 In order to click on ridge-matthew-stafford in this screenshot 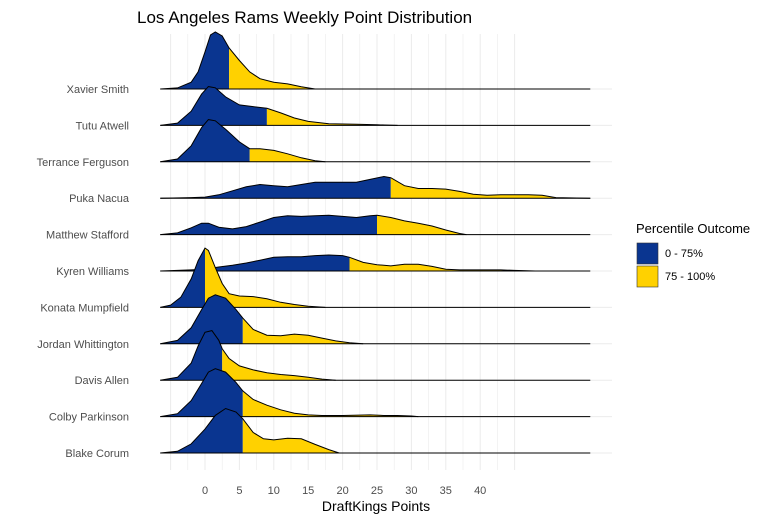, I will do `click(375, 225)`.